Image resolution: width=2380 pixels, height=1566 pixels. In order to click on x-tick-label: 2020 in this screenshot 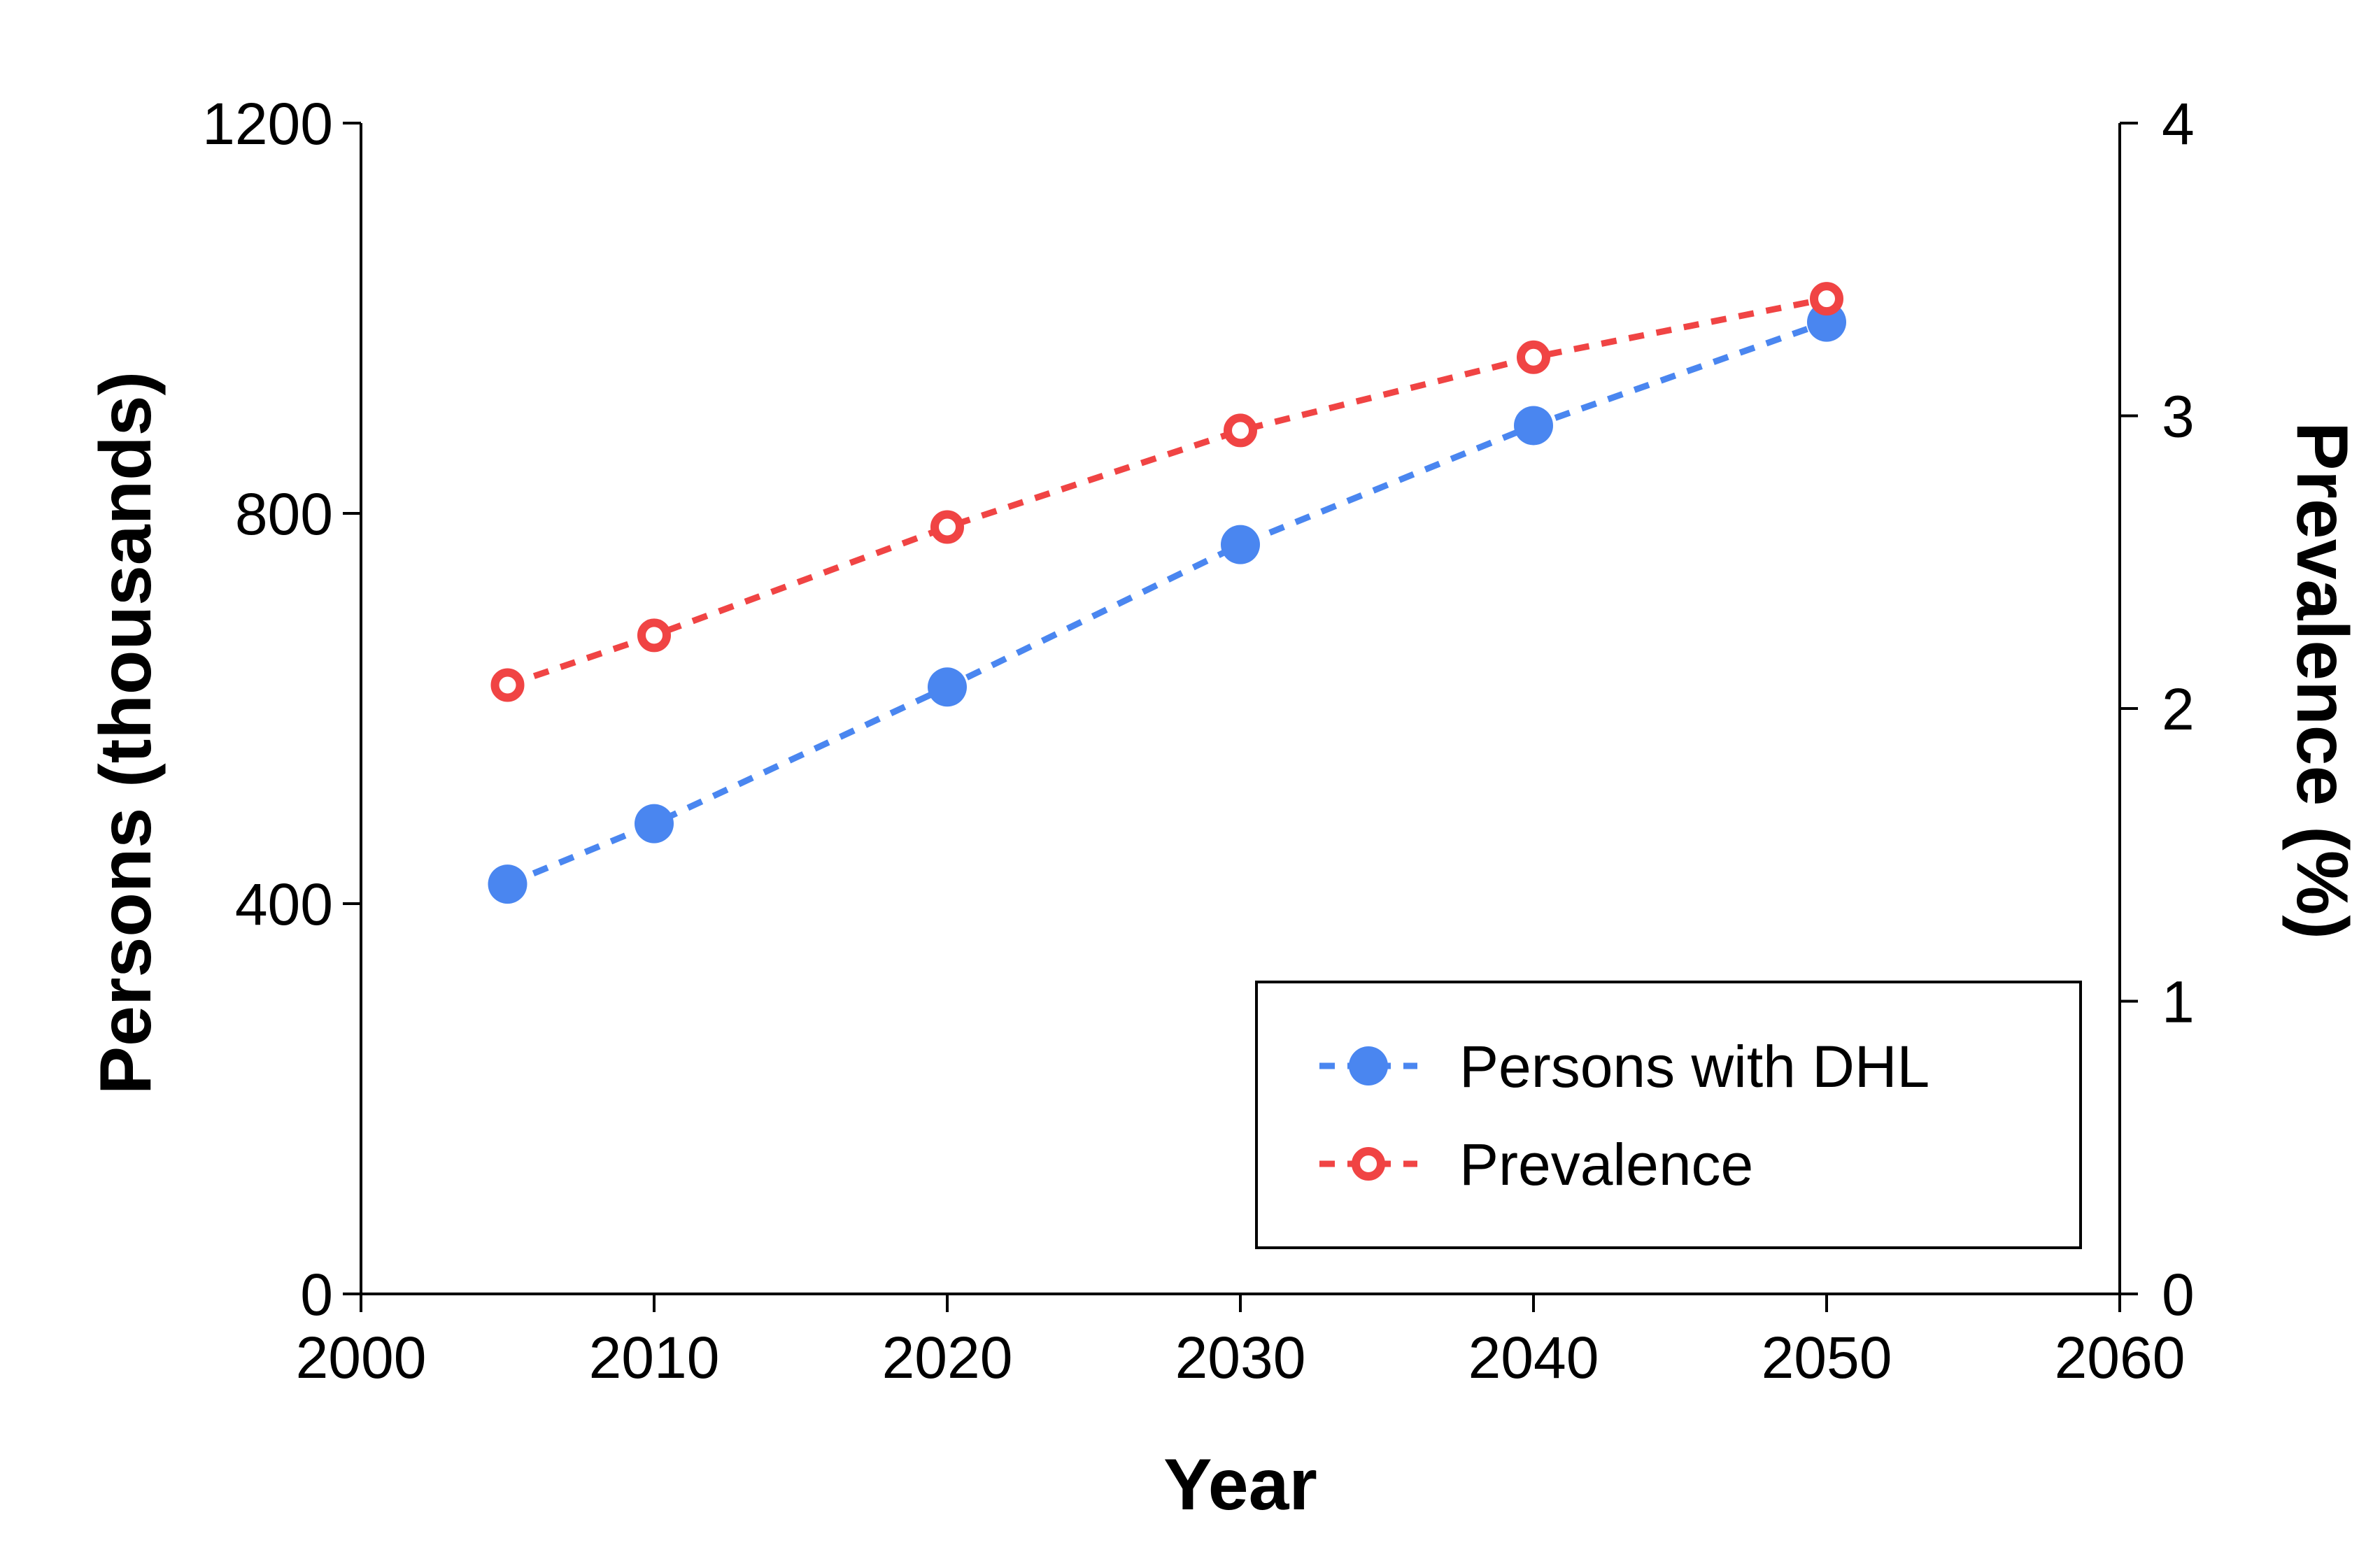, I will do `click(948, 1357)`.